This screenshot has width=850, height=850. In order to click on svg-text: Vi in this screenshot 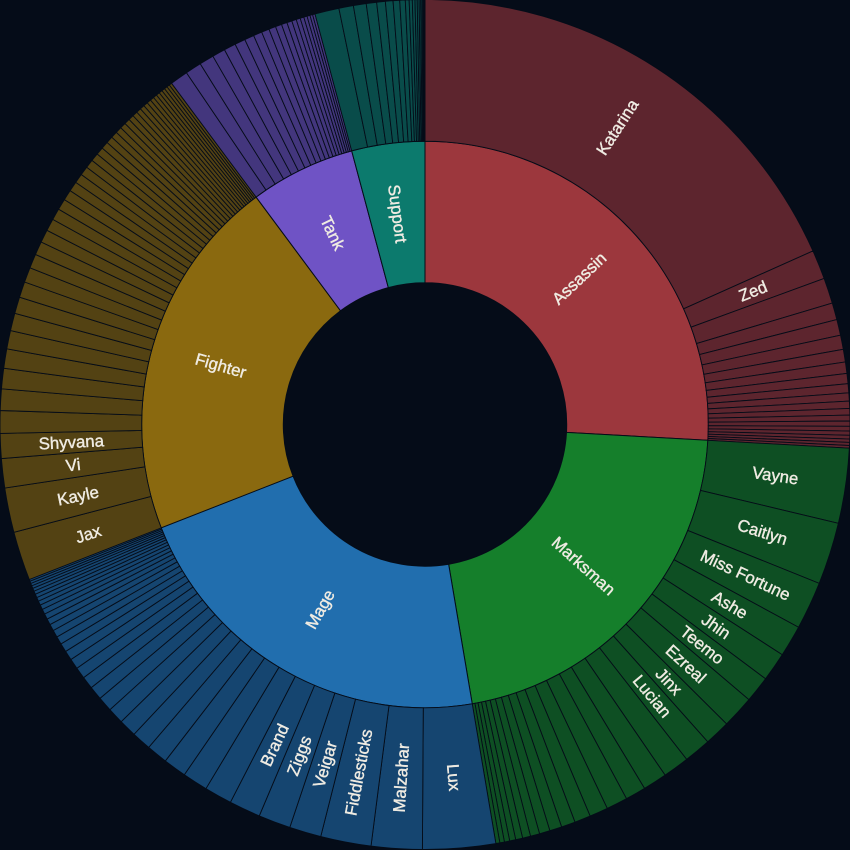, I will do `click(73, 465)`.